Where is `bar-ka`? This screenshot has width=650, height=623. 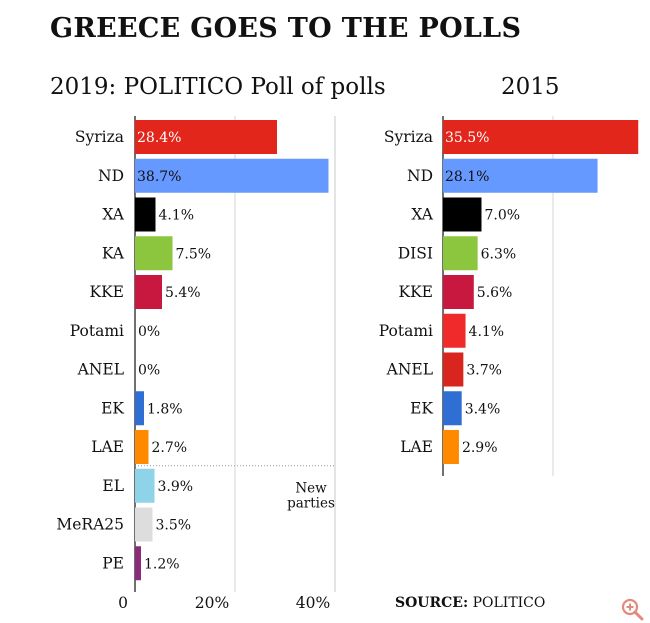
bar-ka is located at coordinates (154, 253).